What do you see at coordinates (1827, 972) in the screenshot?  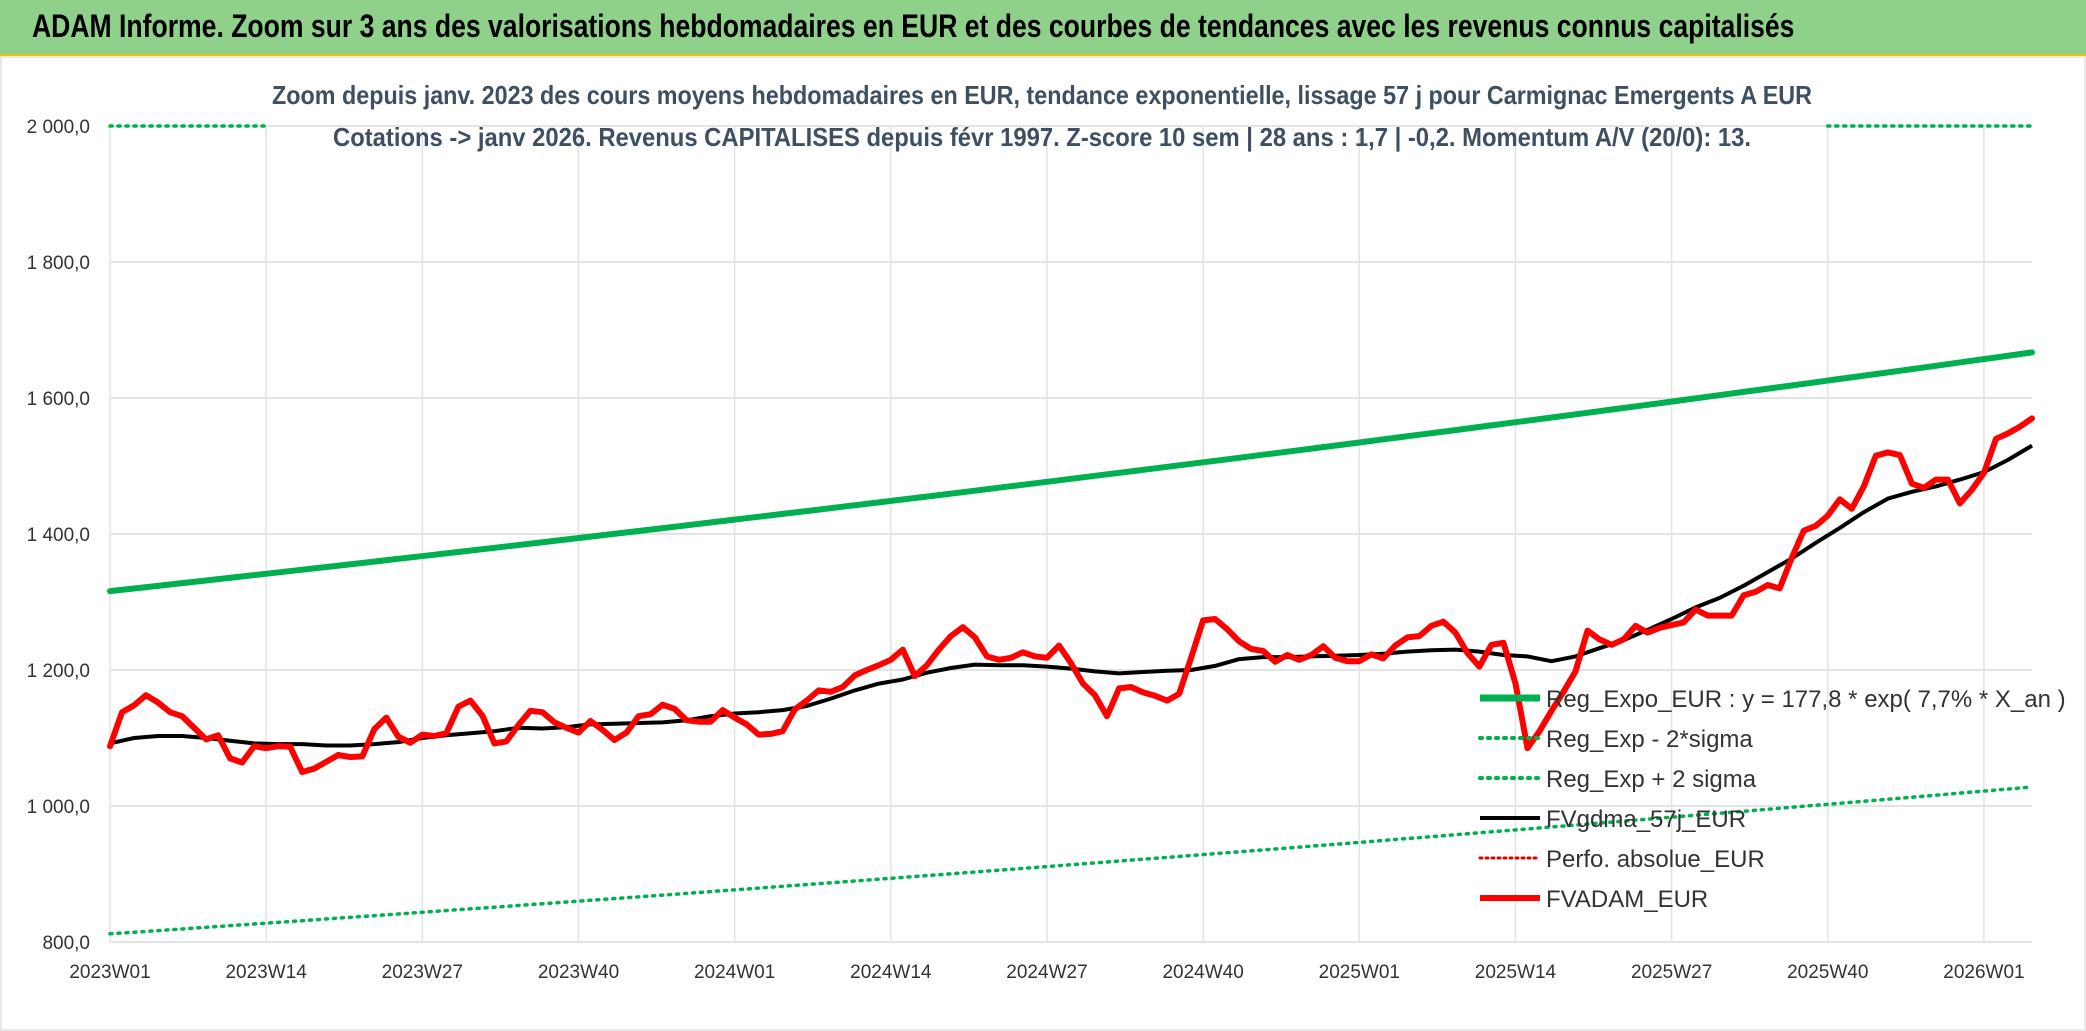 I see `x-tick-label: 2025W40` at bounding box center [1827, 972].